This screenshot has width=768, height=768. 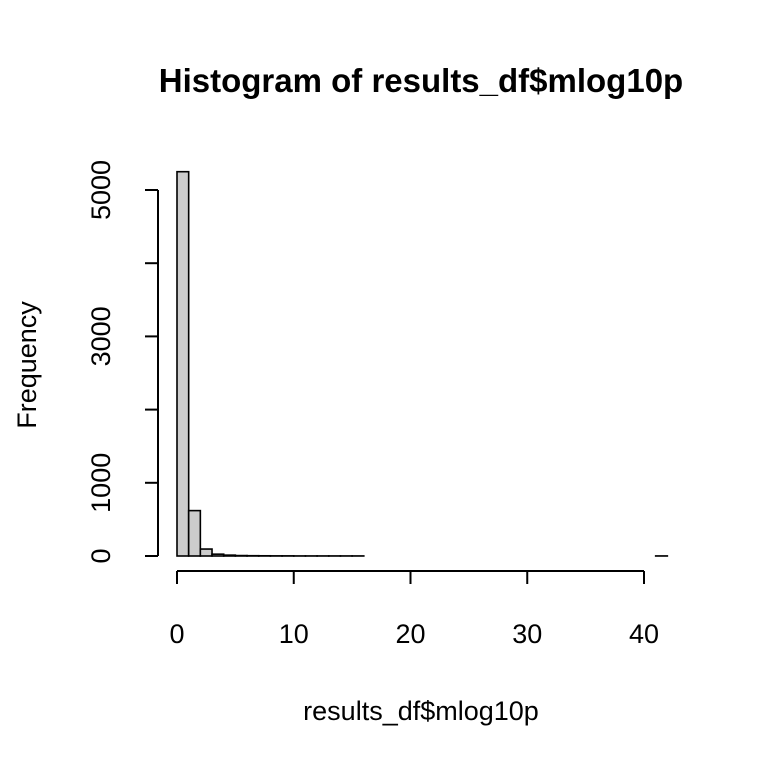 What do you see at coordinates (101, 483) in the screenshot?
I see `y-tick-label: 1000` at bounding box center [101, 483].